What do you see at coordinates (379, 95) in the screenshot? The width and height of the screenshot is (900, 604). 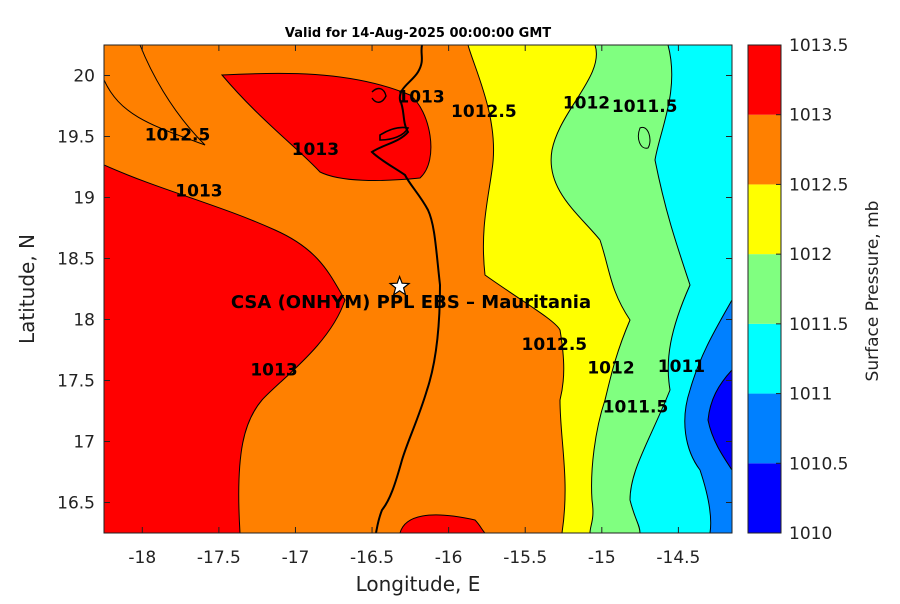 I see `coastline-spit` at bounding box center [379, 95].